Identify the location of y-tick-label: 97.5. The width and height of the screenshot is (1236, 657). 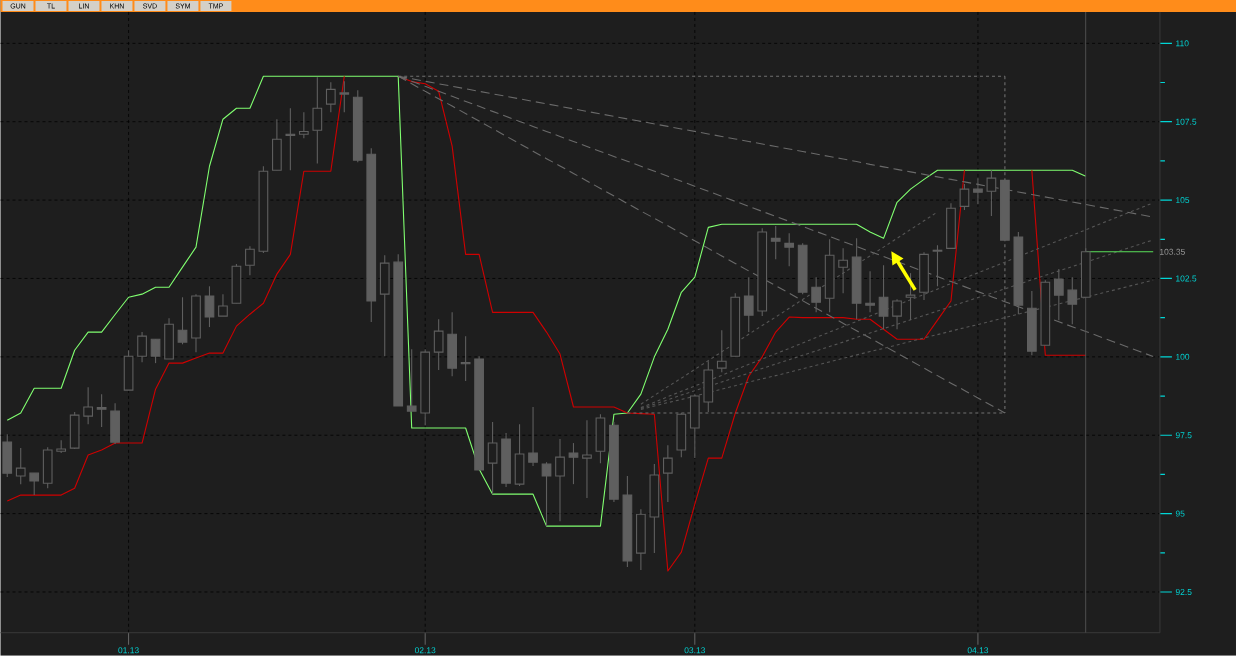
(1183, 435).